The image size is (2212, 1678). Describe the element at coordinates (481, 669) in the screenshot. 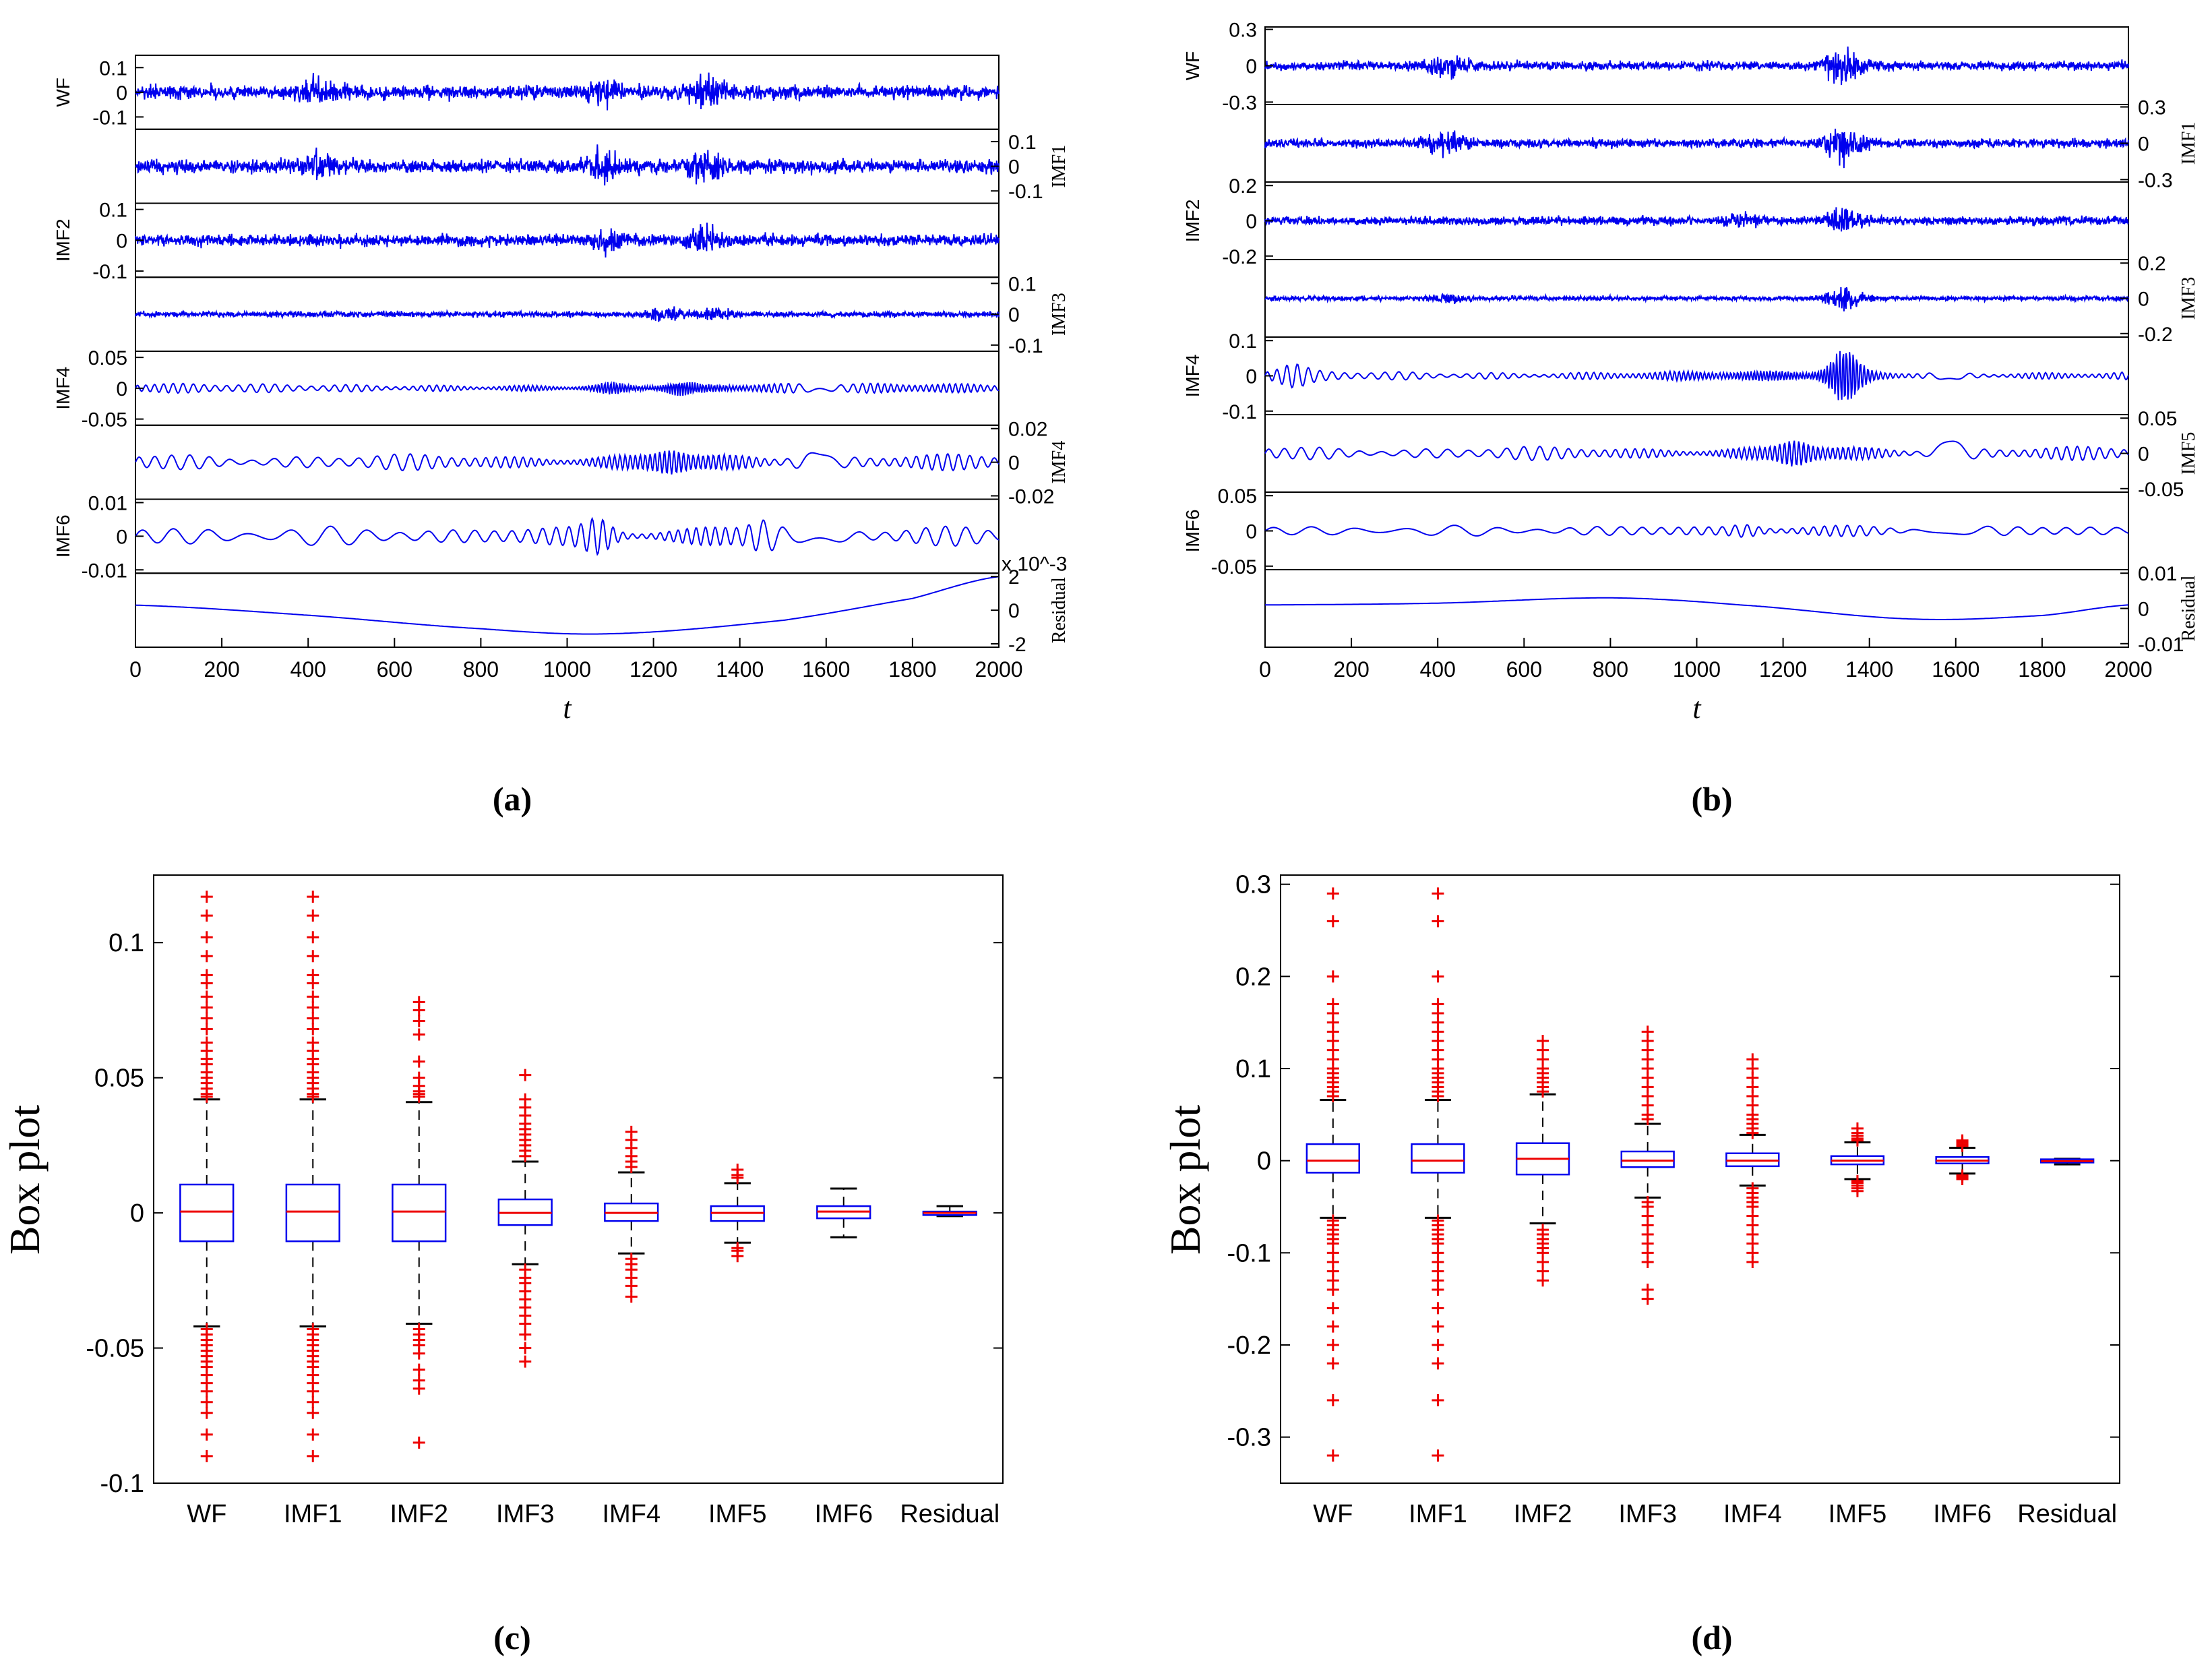

I see `x-tick-label: 800` at that location.